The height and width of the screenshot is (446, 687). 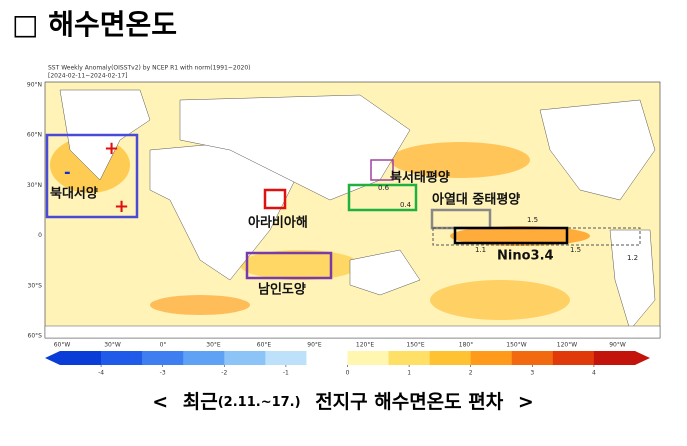 What do you see at coordinates (406, 205) in the screenshot?
I see `annotation: 0.4` at bounding box center [406, 205].